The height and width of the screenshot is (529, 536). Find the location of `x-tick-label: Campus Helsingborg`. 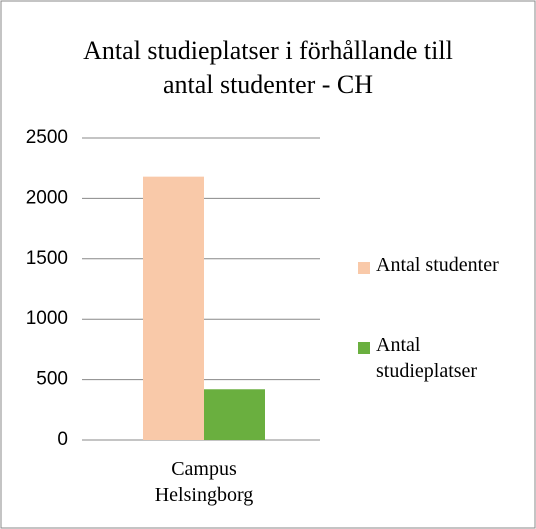

x-tick-label: Campus Helsingborg is located at coordinates (204, 482).